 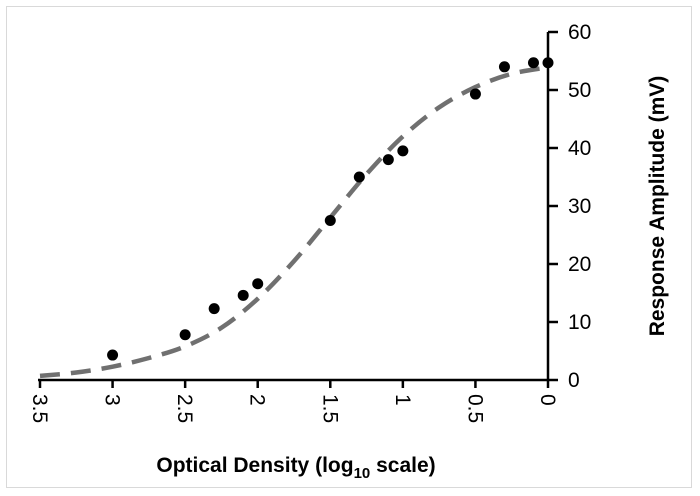 What do you see at coordinates (579, 264) in the screenshot?
I see `y-tick-label: 20` at bounding box center [579, 264].